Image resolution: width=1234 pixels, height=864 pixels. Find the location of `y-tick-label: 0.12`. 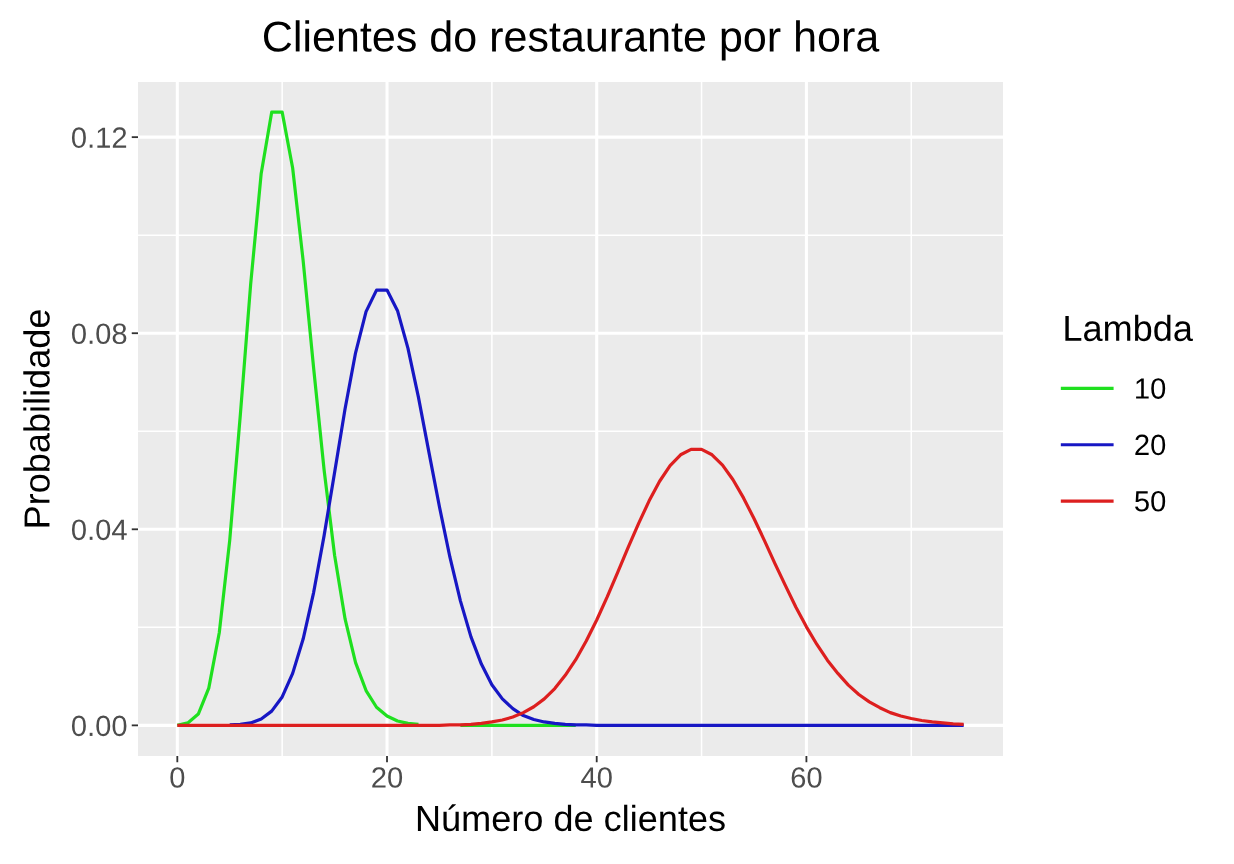

y-tick-label: 0.12 is located at coordinates (99, 137).